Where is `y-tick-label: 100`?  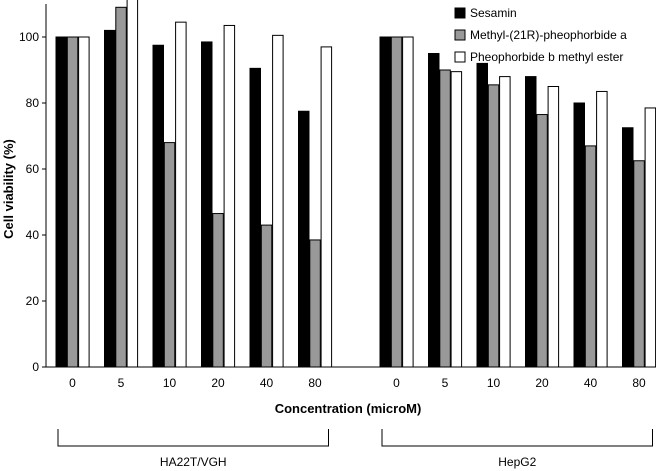
y-tick-label: 100 is located at coordinates (29, 37).